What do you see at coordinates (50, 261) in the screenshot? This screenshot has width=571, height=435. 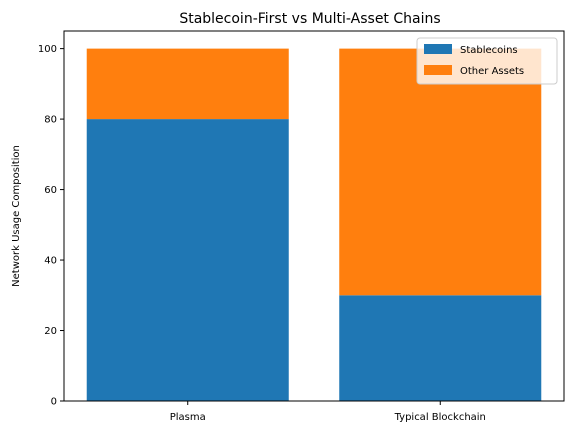 I see `y-tick-label: 40` at bounding box center [50, 261].